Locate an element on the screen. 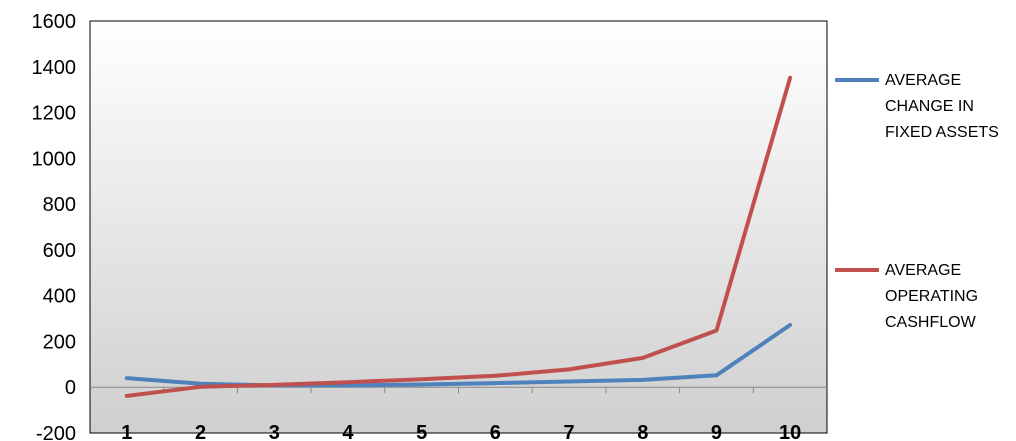 The width and height of the screenshot is (1016, 441). y-tick-label: -200 is located at coordinates (56, 432).